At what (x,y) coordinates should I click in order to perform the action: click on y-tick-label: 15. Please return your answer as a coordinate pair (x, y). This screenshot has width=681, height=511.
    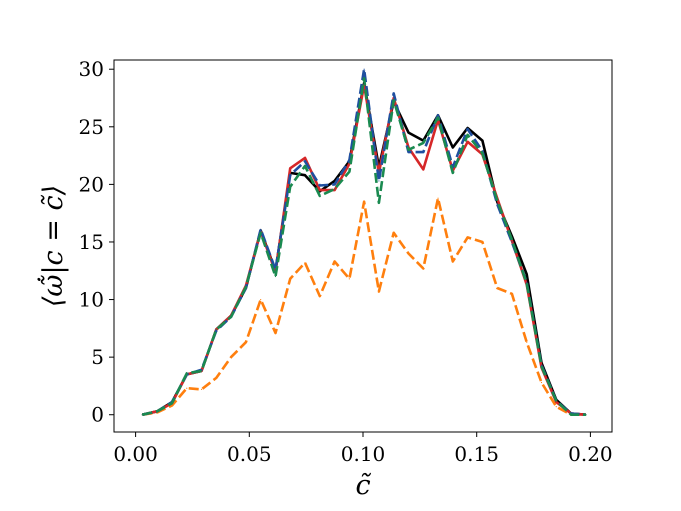
    Looking at the image, I should click on (91, 242).